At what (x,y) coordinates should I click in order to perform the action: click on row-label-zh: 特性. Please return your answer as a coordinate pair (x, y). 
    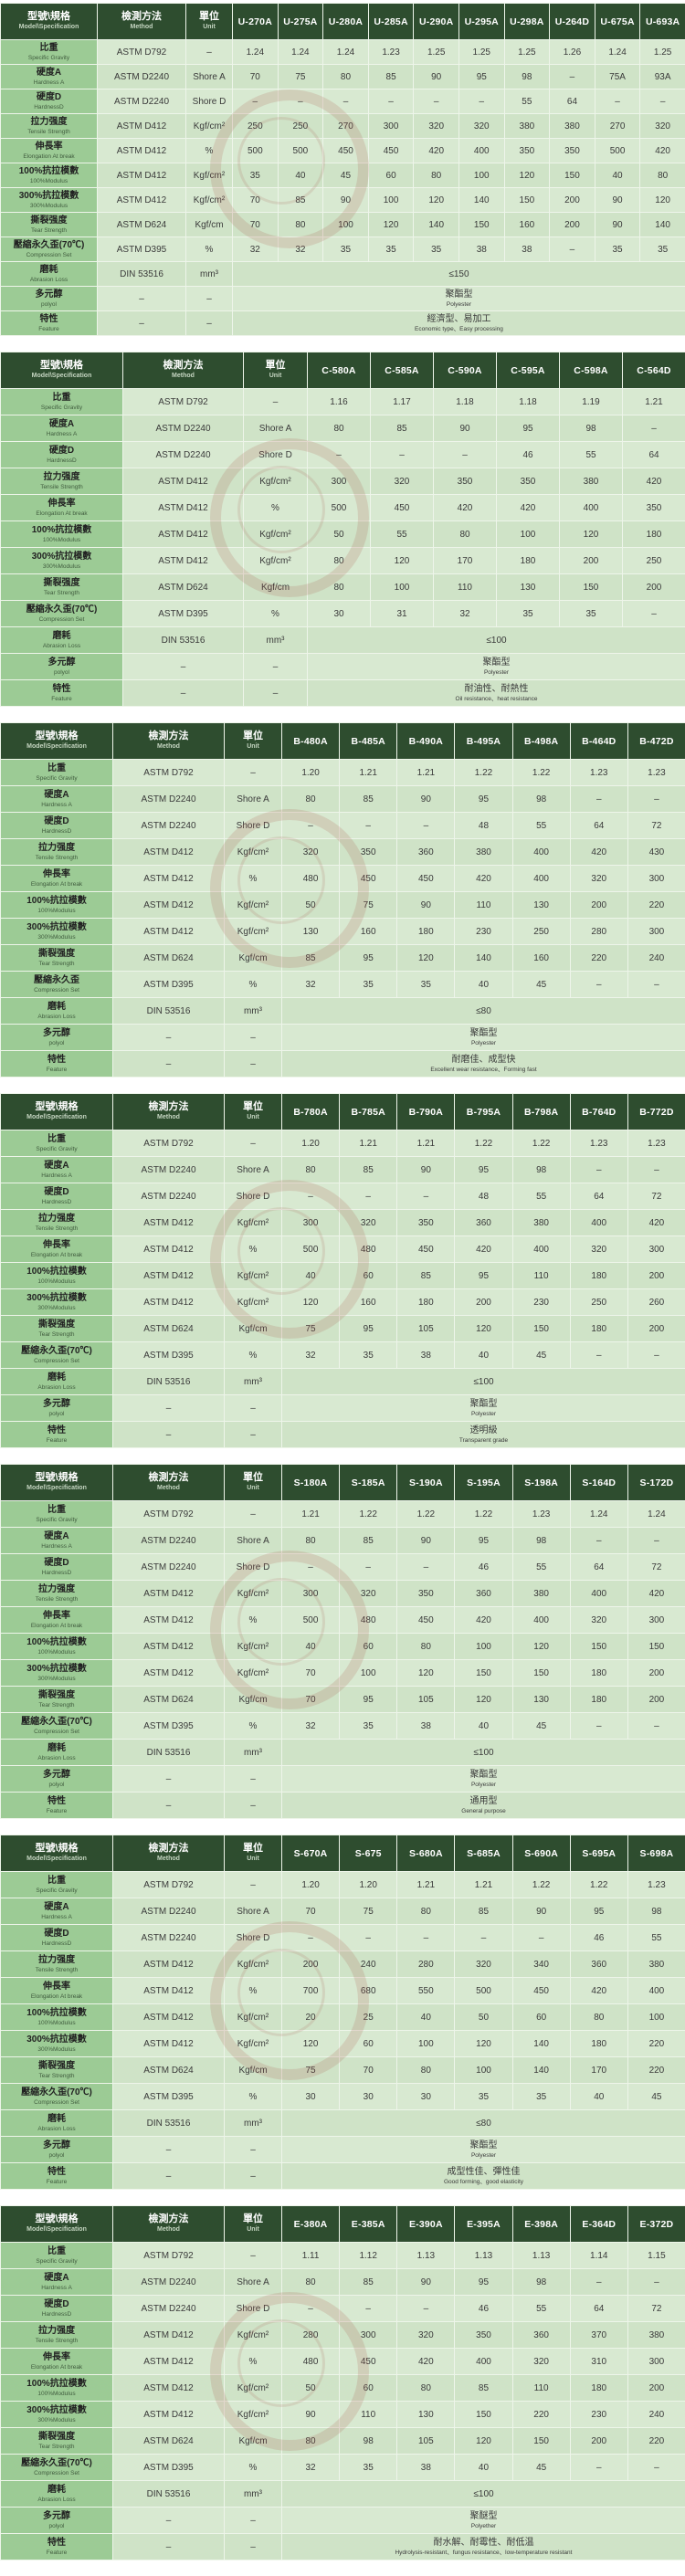
    Looking at the image, I should click on (49, 319).